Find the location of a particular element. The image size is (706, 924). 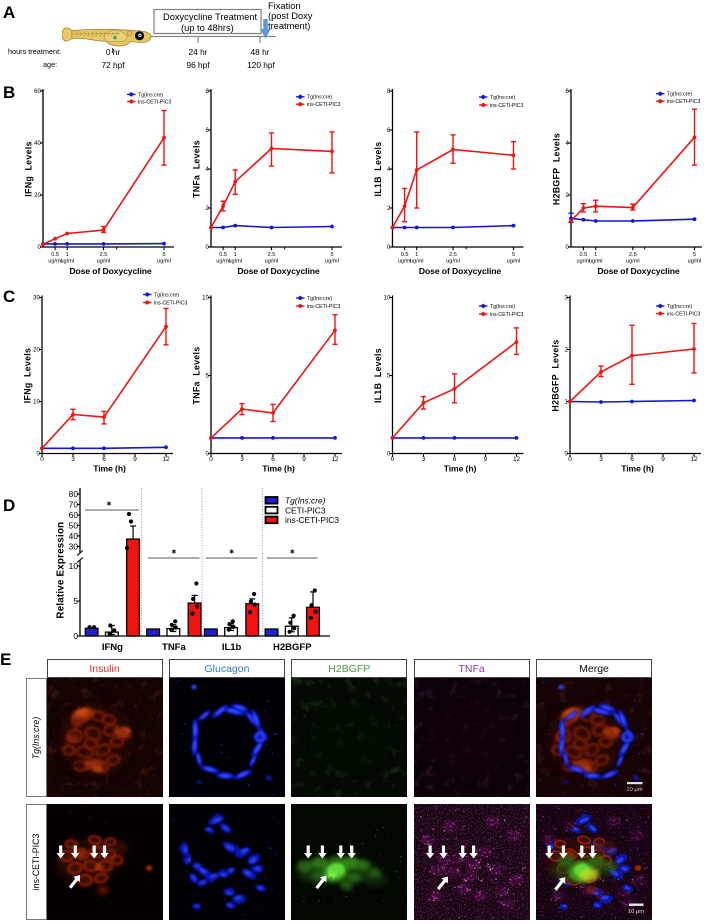

svg-text: 80 is located at coordinates (74, 494).